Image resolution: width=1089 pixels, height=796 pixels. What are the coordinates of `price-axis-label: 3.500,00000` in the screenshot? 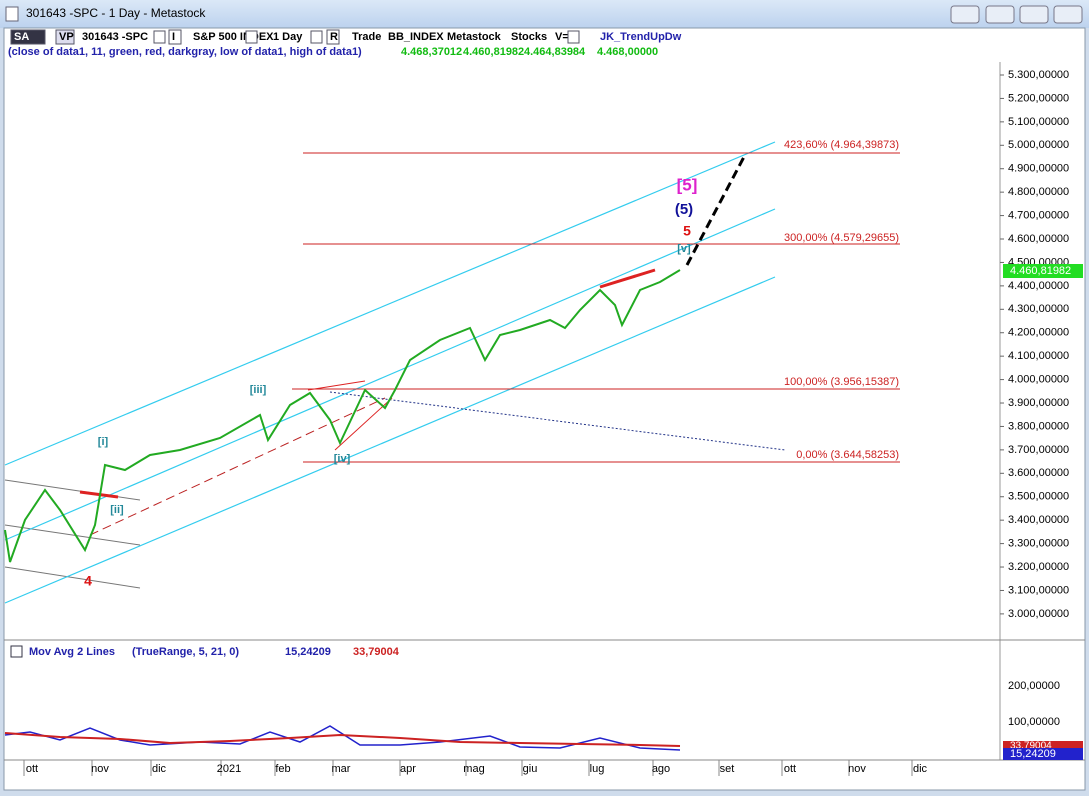 It's located at (1038, 497).